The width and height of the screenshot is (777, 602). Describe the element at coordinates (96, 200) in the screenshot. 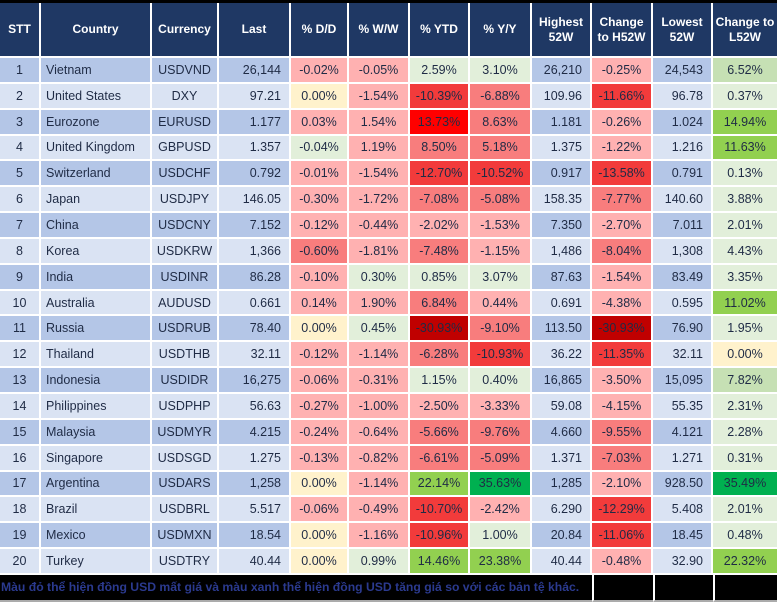

I see `cell-country: Japan` at that location.